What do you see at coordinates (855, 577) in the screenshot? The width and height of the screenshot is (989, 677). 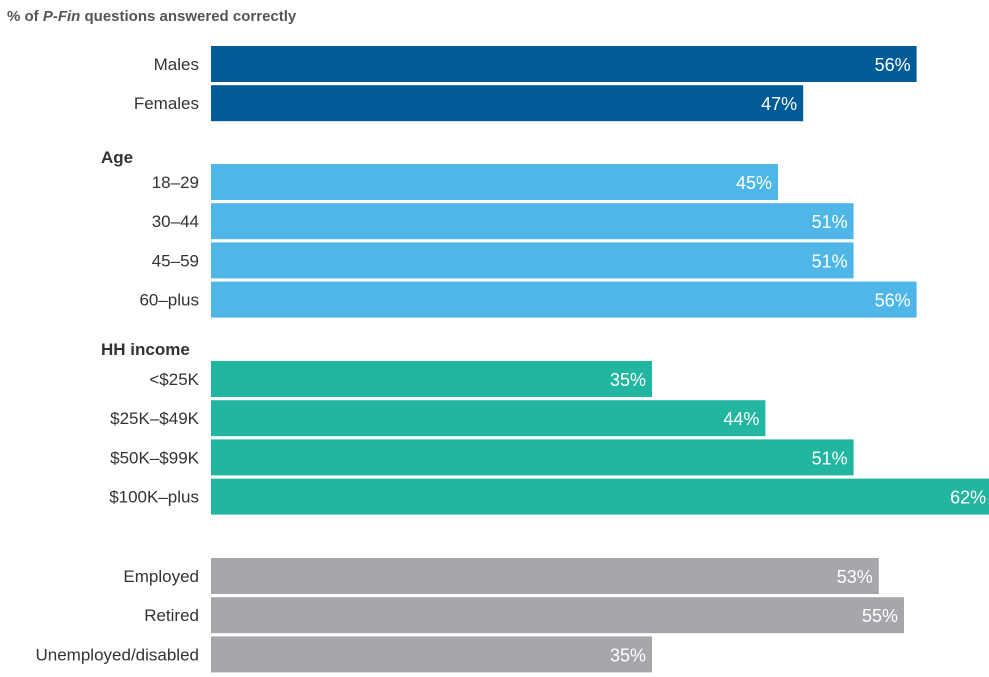 I see `value-label: 53%` at bounding box center [855, 577].